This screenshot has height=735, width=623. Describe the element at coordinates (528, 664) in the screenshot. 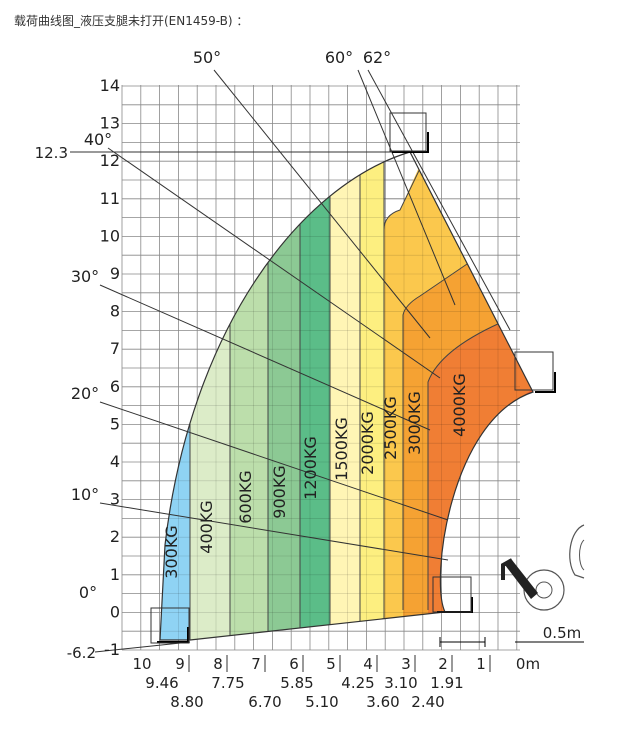

I see `x-tick-label: 0m` at that location.